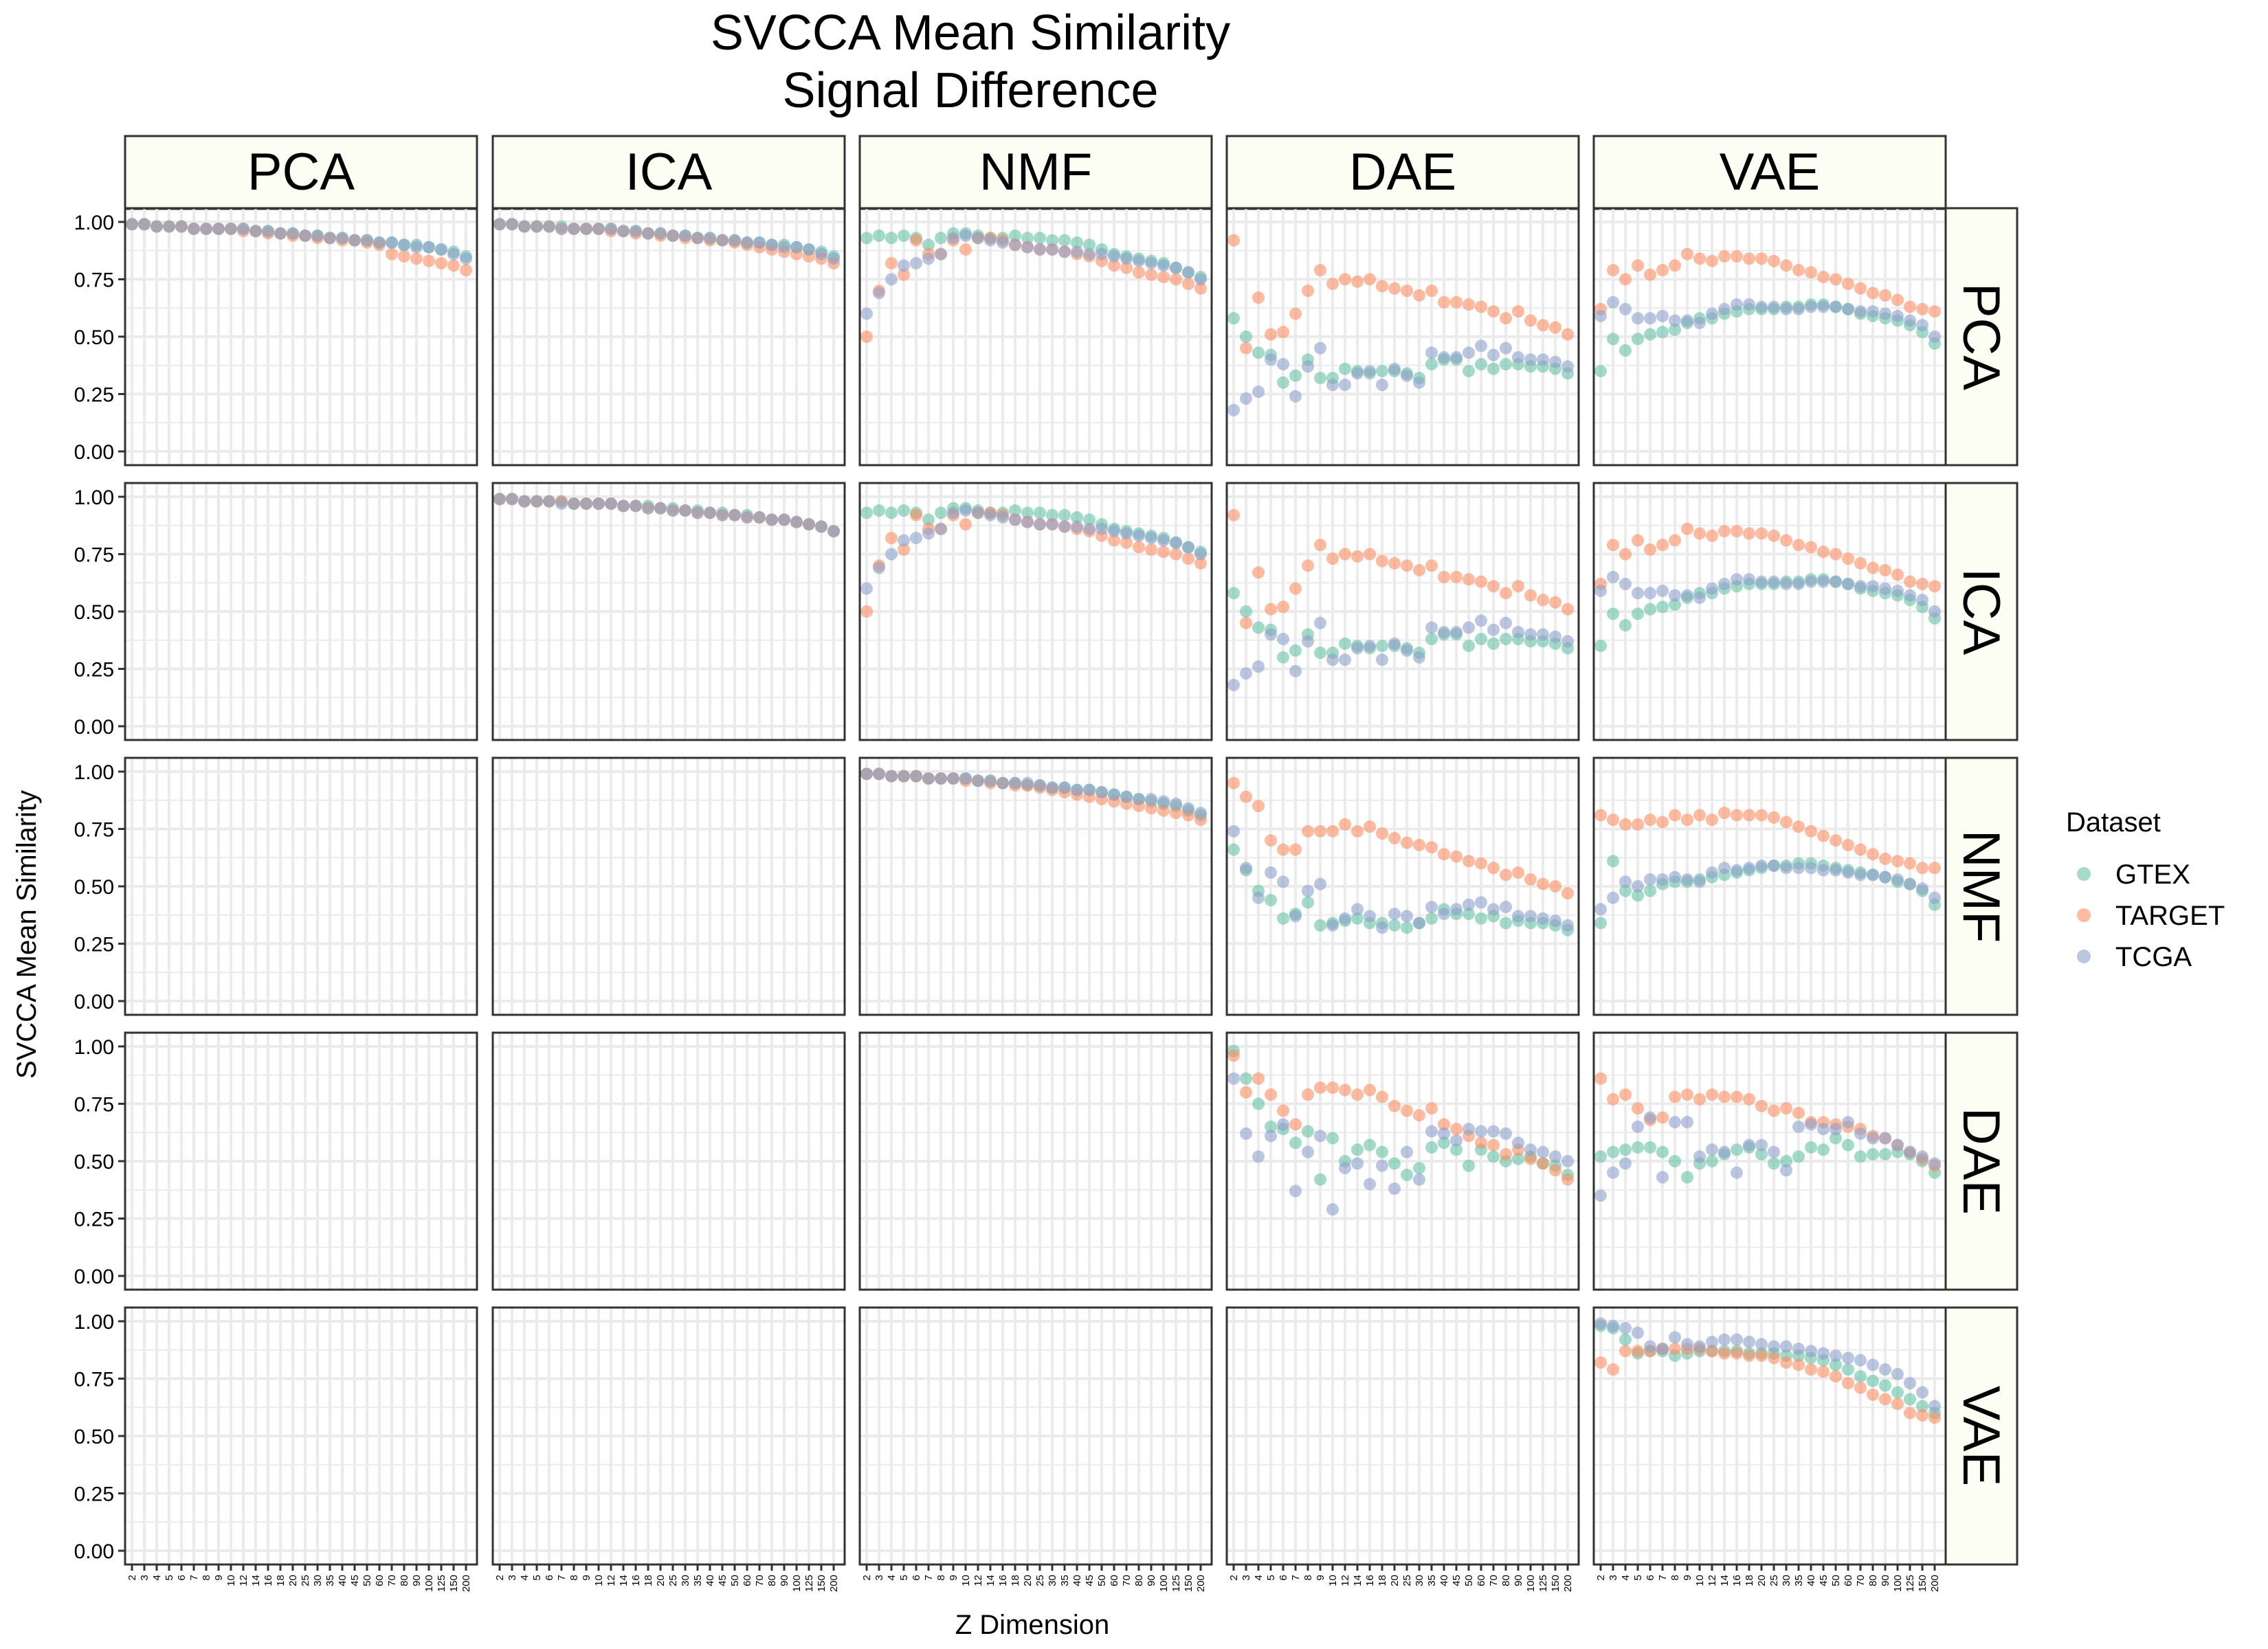 The width and height of the screenshot is (2268, 1649). I want to click on panel-ica-vae, so click(1770, 611).